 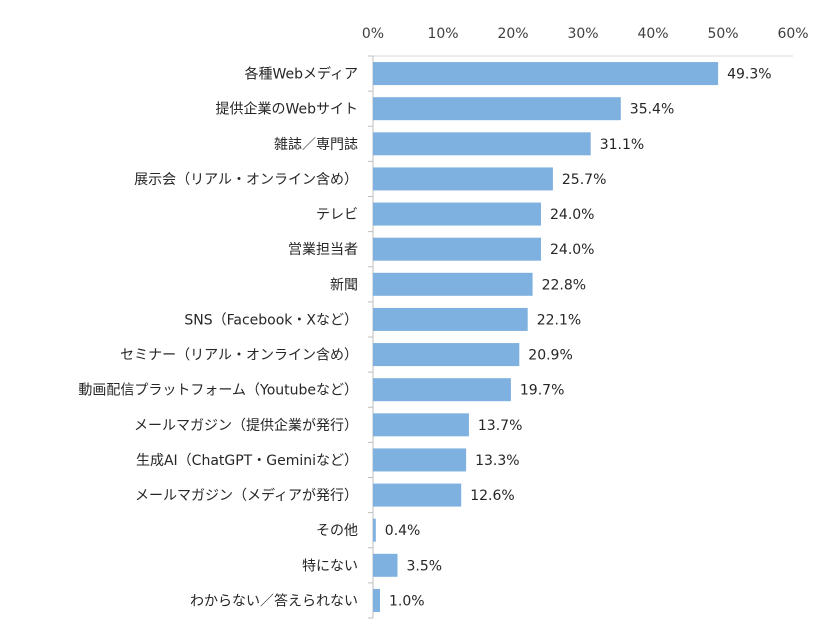 I want to click on x-tick-label: 40%, so click(x=652, y=34).